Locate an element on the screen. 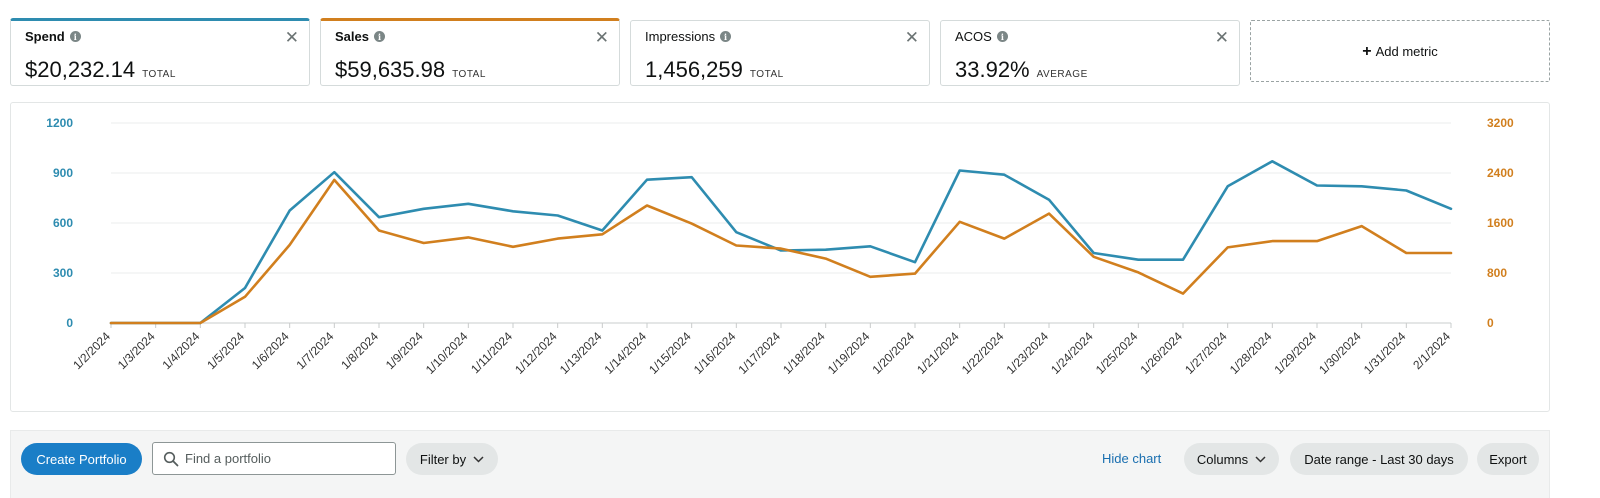  metric-card-acos: ACOS i ✕ 33.92% AVERAGE is located at coordinates (1090, 53).